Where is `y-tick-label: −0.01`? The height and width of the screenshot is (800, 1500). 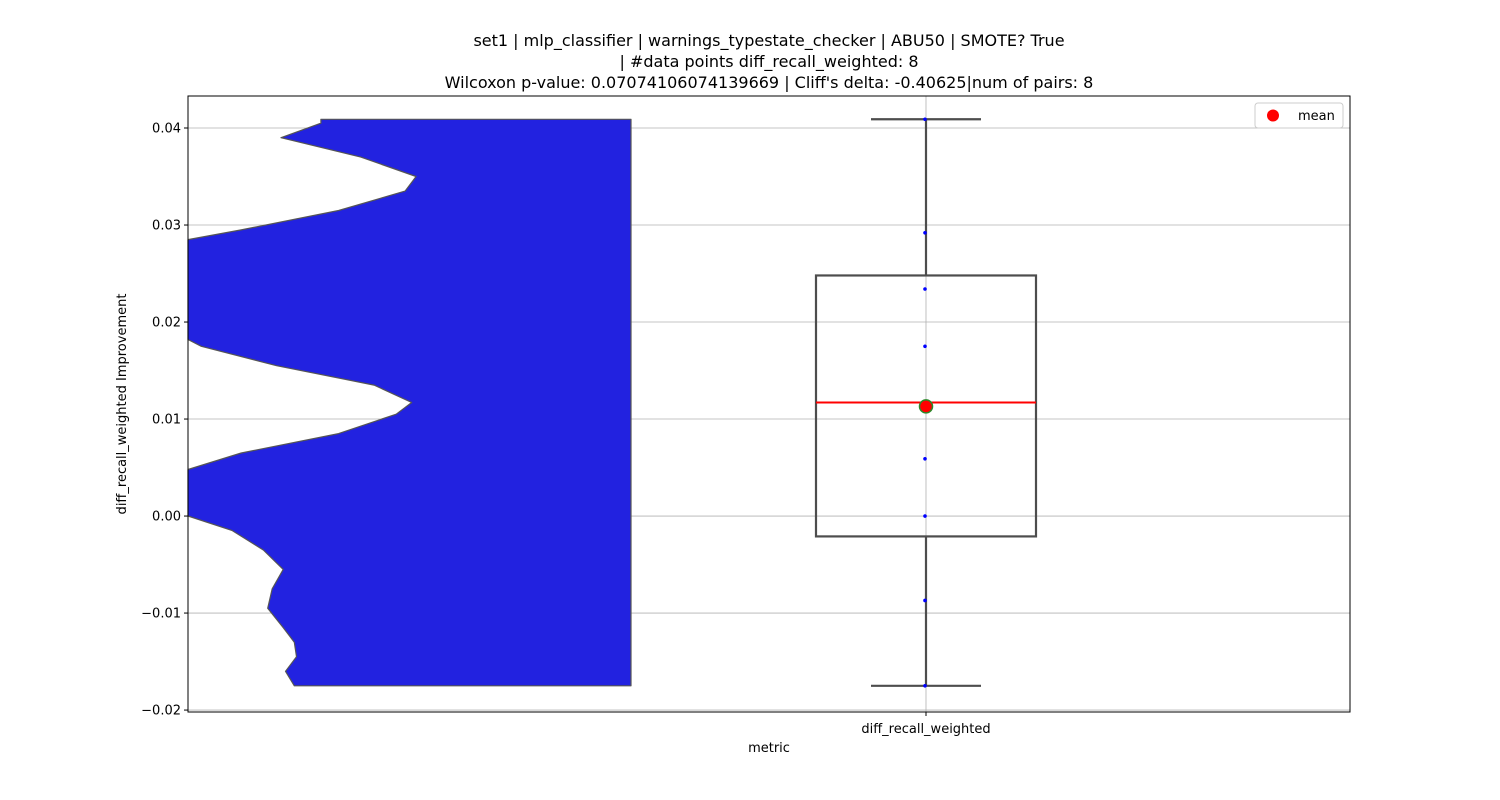 y-tick-label: −0.01 is located at coordinates (161, 614).